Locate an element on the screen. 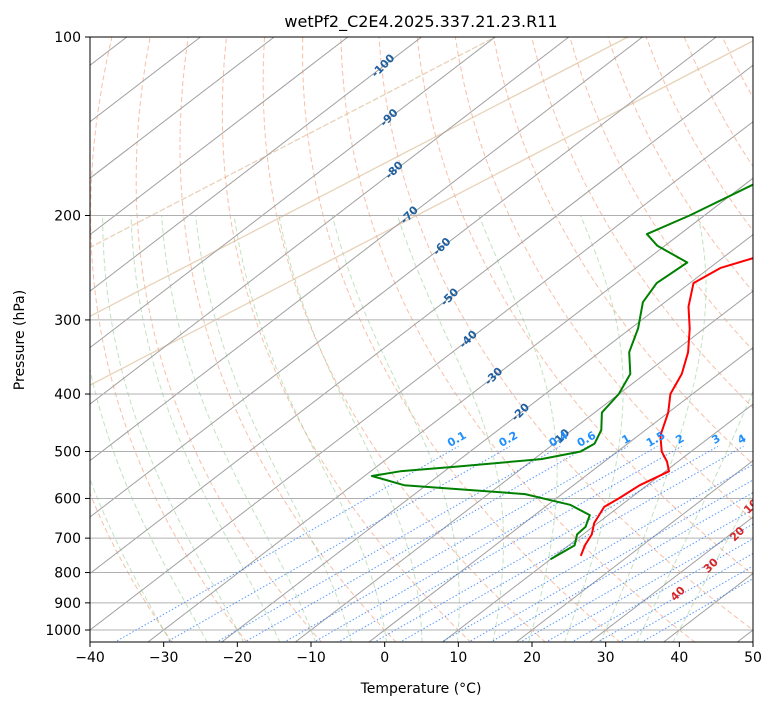 The image size is (775, 708). chart-title: wetPf2_C2E4.2025.337.21.23.R11 is located at coordinates (420, 22).